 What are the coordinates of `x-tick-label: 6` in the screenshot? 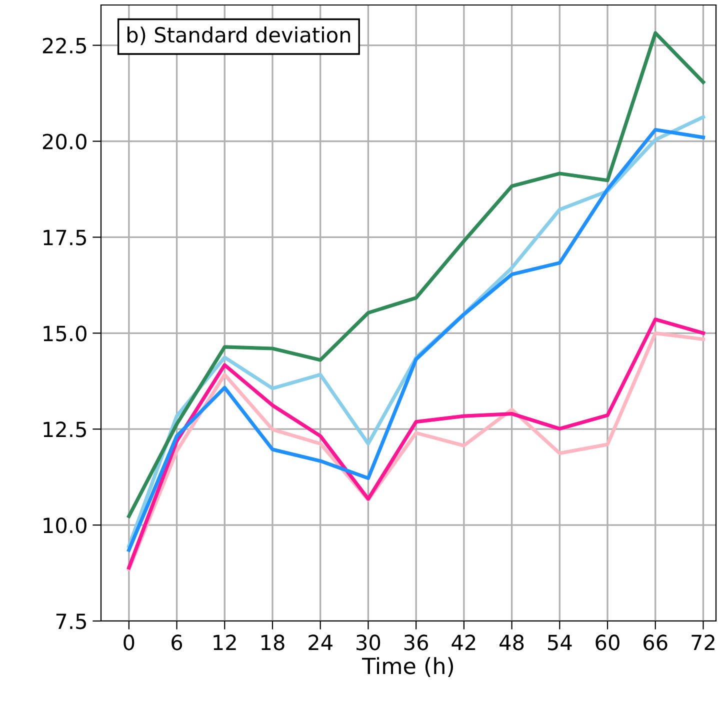 It's located at (177, 642).